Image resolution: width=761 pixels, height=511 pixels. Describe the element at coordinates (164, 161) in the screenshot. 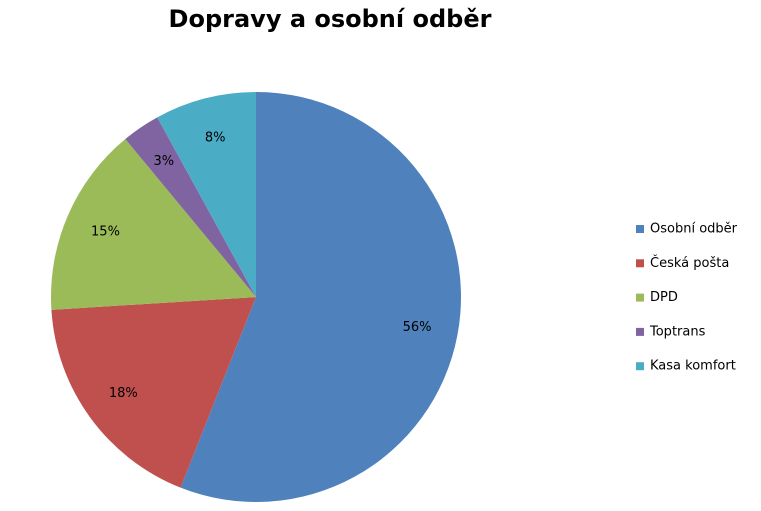

I see `data-label: 3%` at that location.